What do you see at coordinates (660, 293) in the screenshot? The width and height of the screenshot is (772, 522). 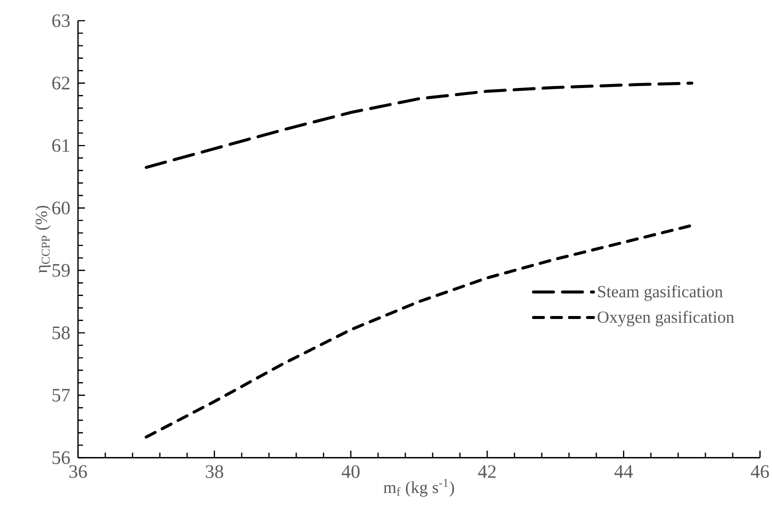 I see `legend-label: Steam gasification` at bounding box center [660, 293].